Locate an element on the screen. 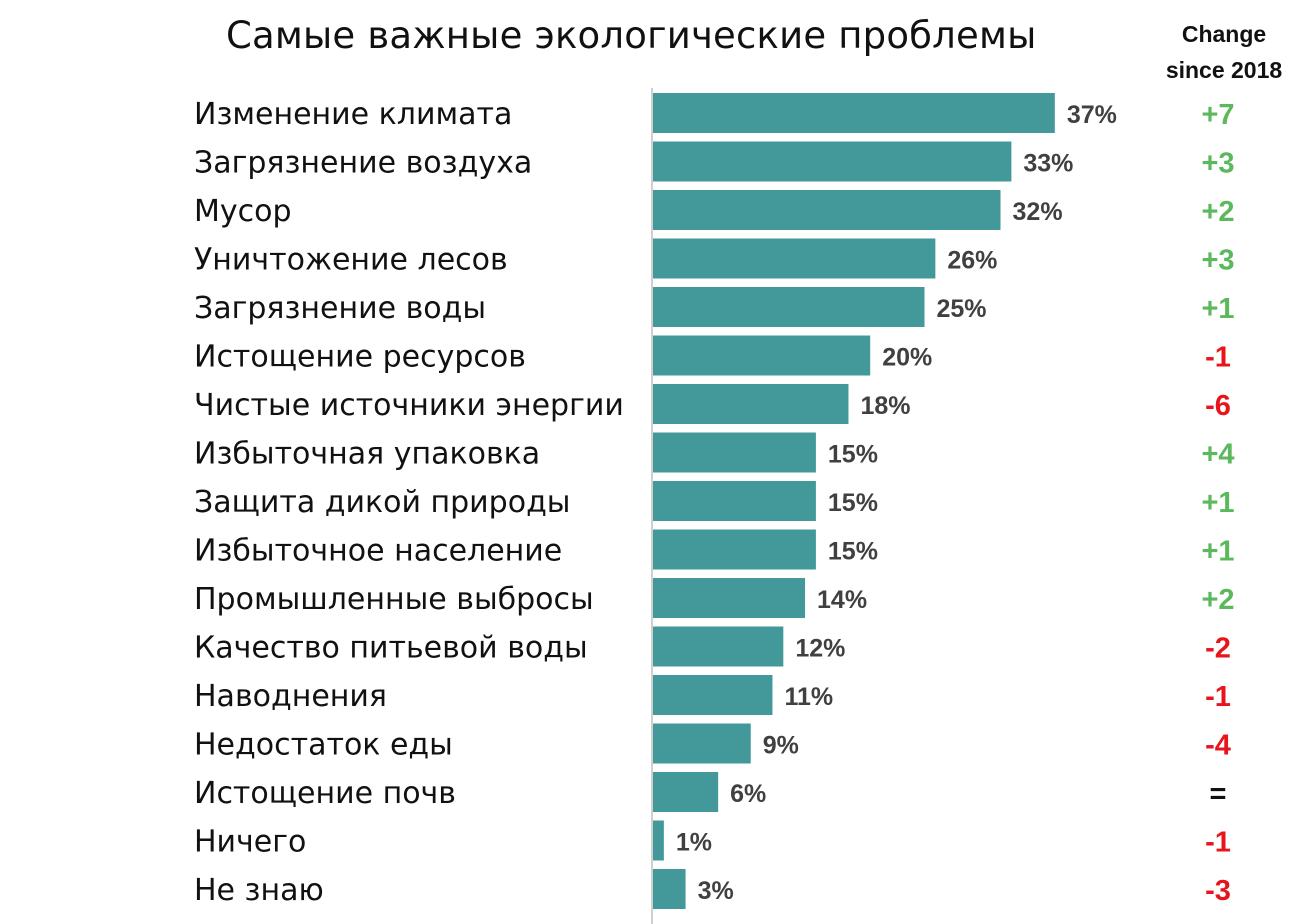 This screenshot has height=924, width=1301. change-header: Change since 2018 is located at coordinates (1221, 52).